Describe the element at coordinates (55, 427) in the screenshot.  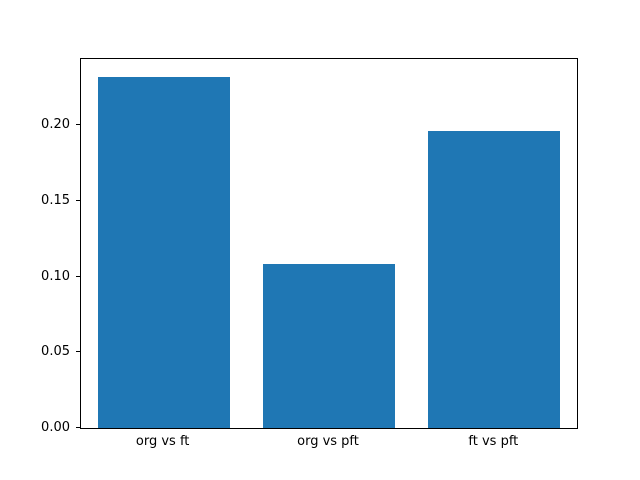
I see `y-tick-label: 0.00` at that location.